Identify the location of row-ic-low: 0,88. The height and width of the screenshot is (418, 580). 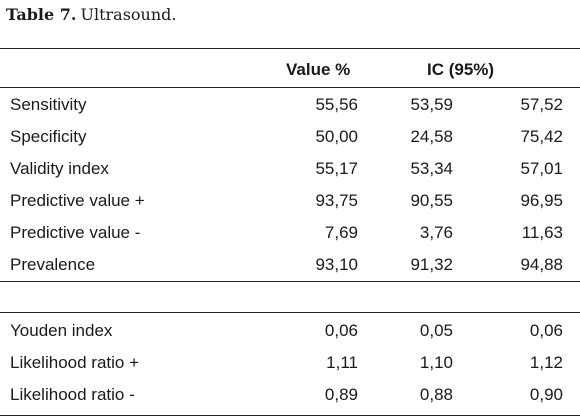
(436, 394).